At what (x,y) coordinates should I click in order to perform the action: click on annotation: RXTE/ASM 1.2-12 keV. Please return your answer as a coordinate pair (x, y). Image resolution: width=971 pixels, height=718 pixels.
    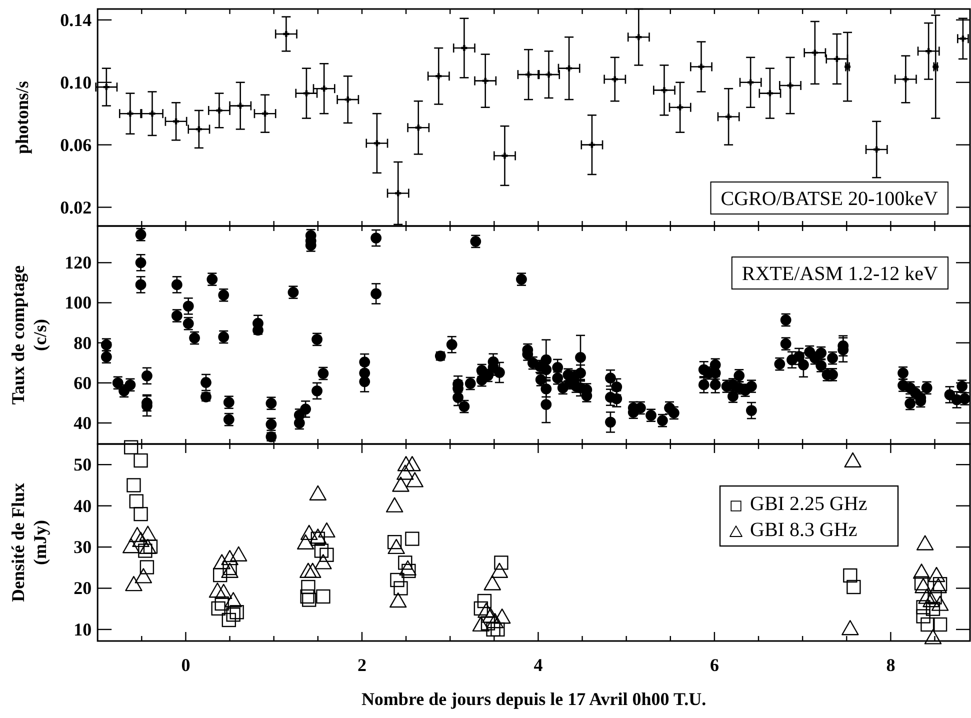
    Looking at the image, I should click on (840, 274).